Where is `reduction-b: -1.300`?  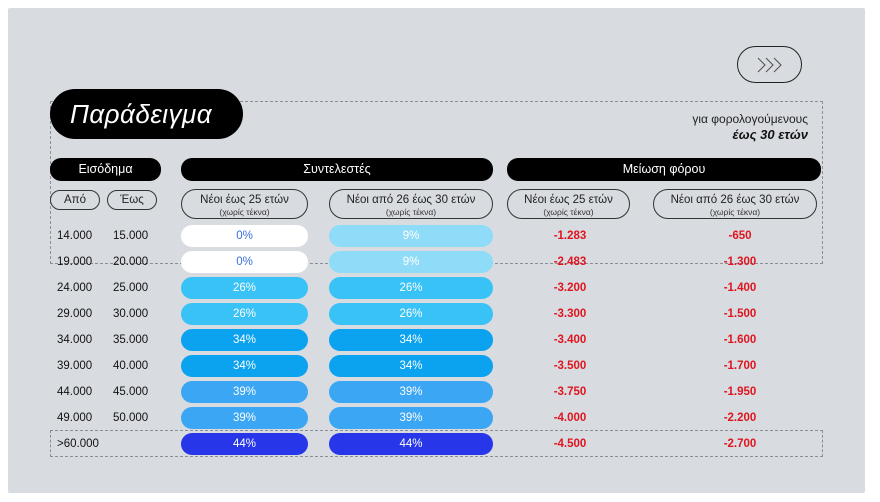
reduction-b: -1.300 is located at coordinates (740, 262).